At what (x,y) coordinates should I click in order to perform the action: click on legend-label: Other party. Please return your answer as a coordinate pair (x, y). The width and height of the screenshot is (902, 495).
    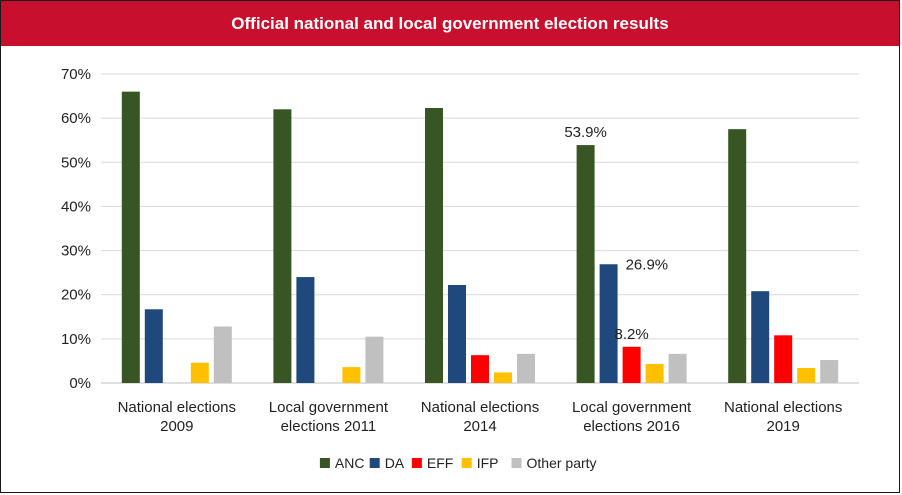
    Looking at the image, I should click on (562, 463).